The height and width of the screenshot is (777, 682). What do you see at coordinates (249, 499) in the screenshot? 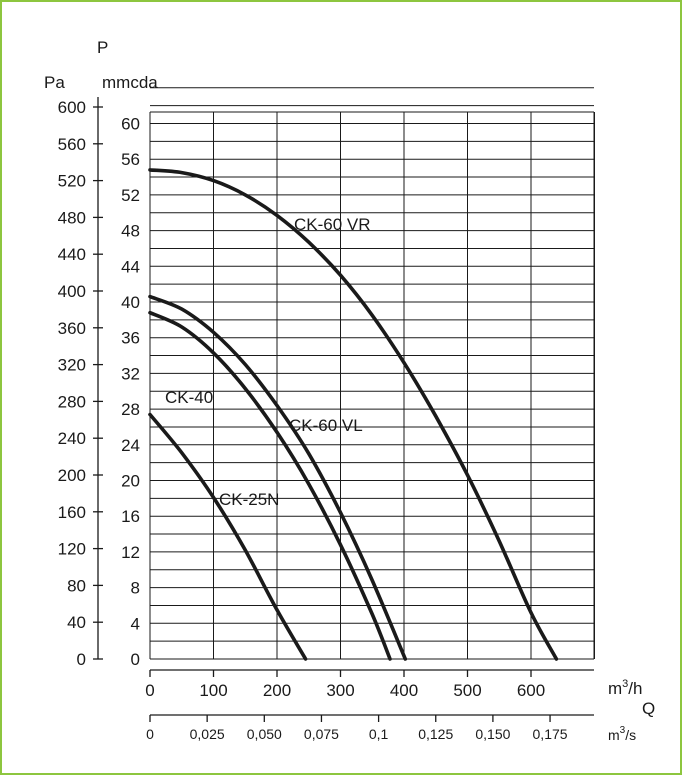
I see `label-ck-25n: CK-25N` at bounding box center [249, 499].